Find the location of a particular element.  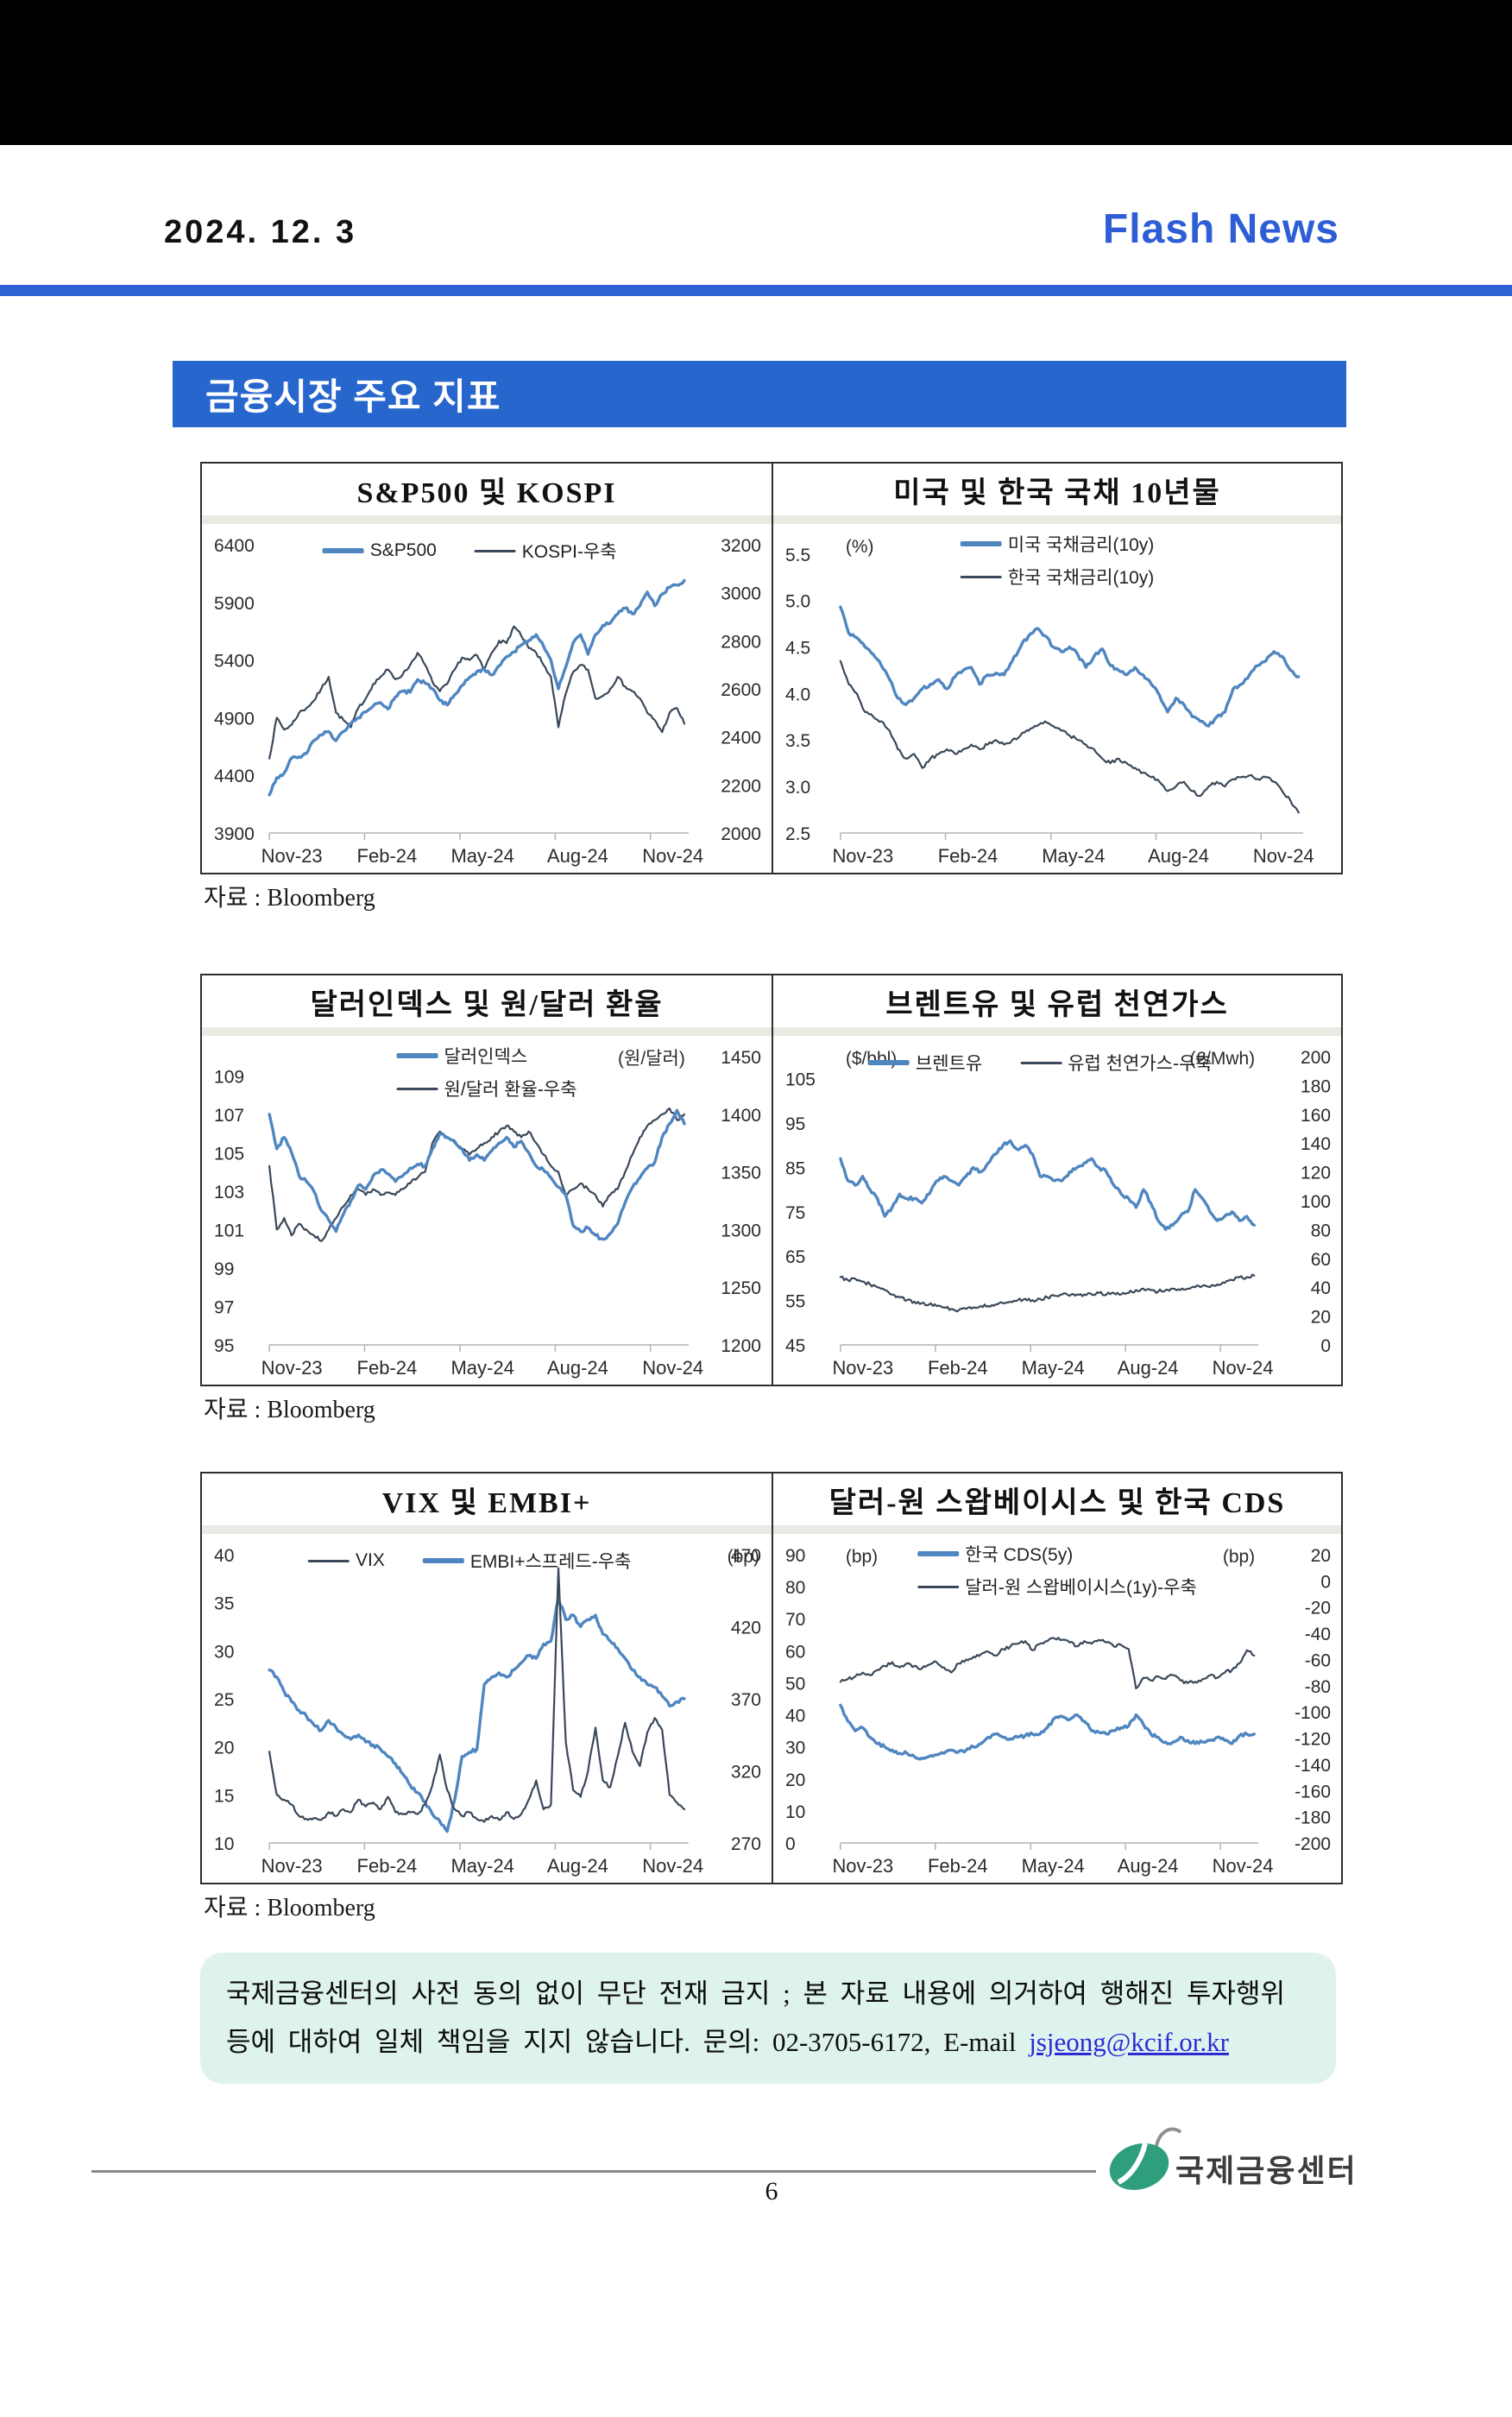

left-axis-tick: 103 is located at coordinates (229, 1192).